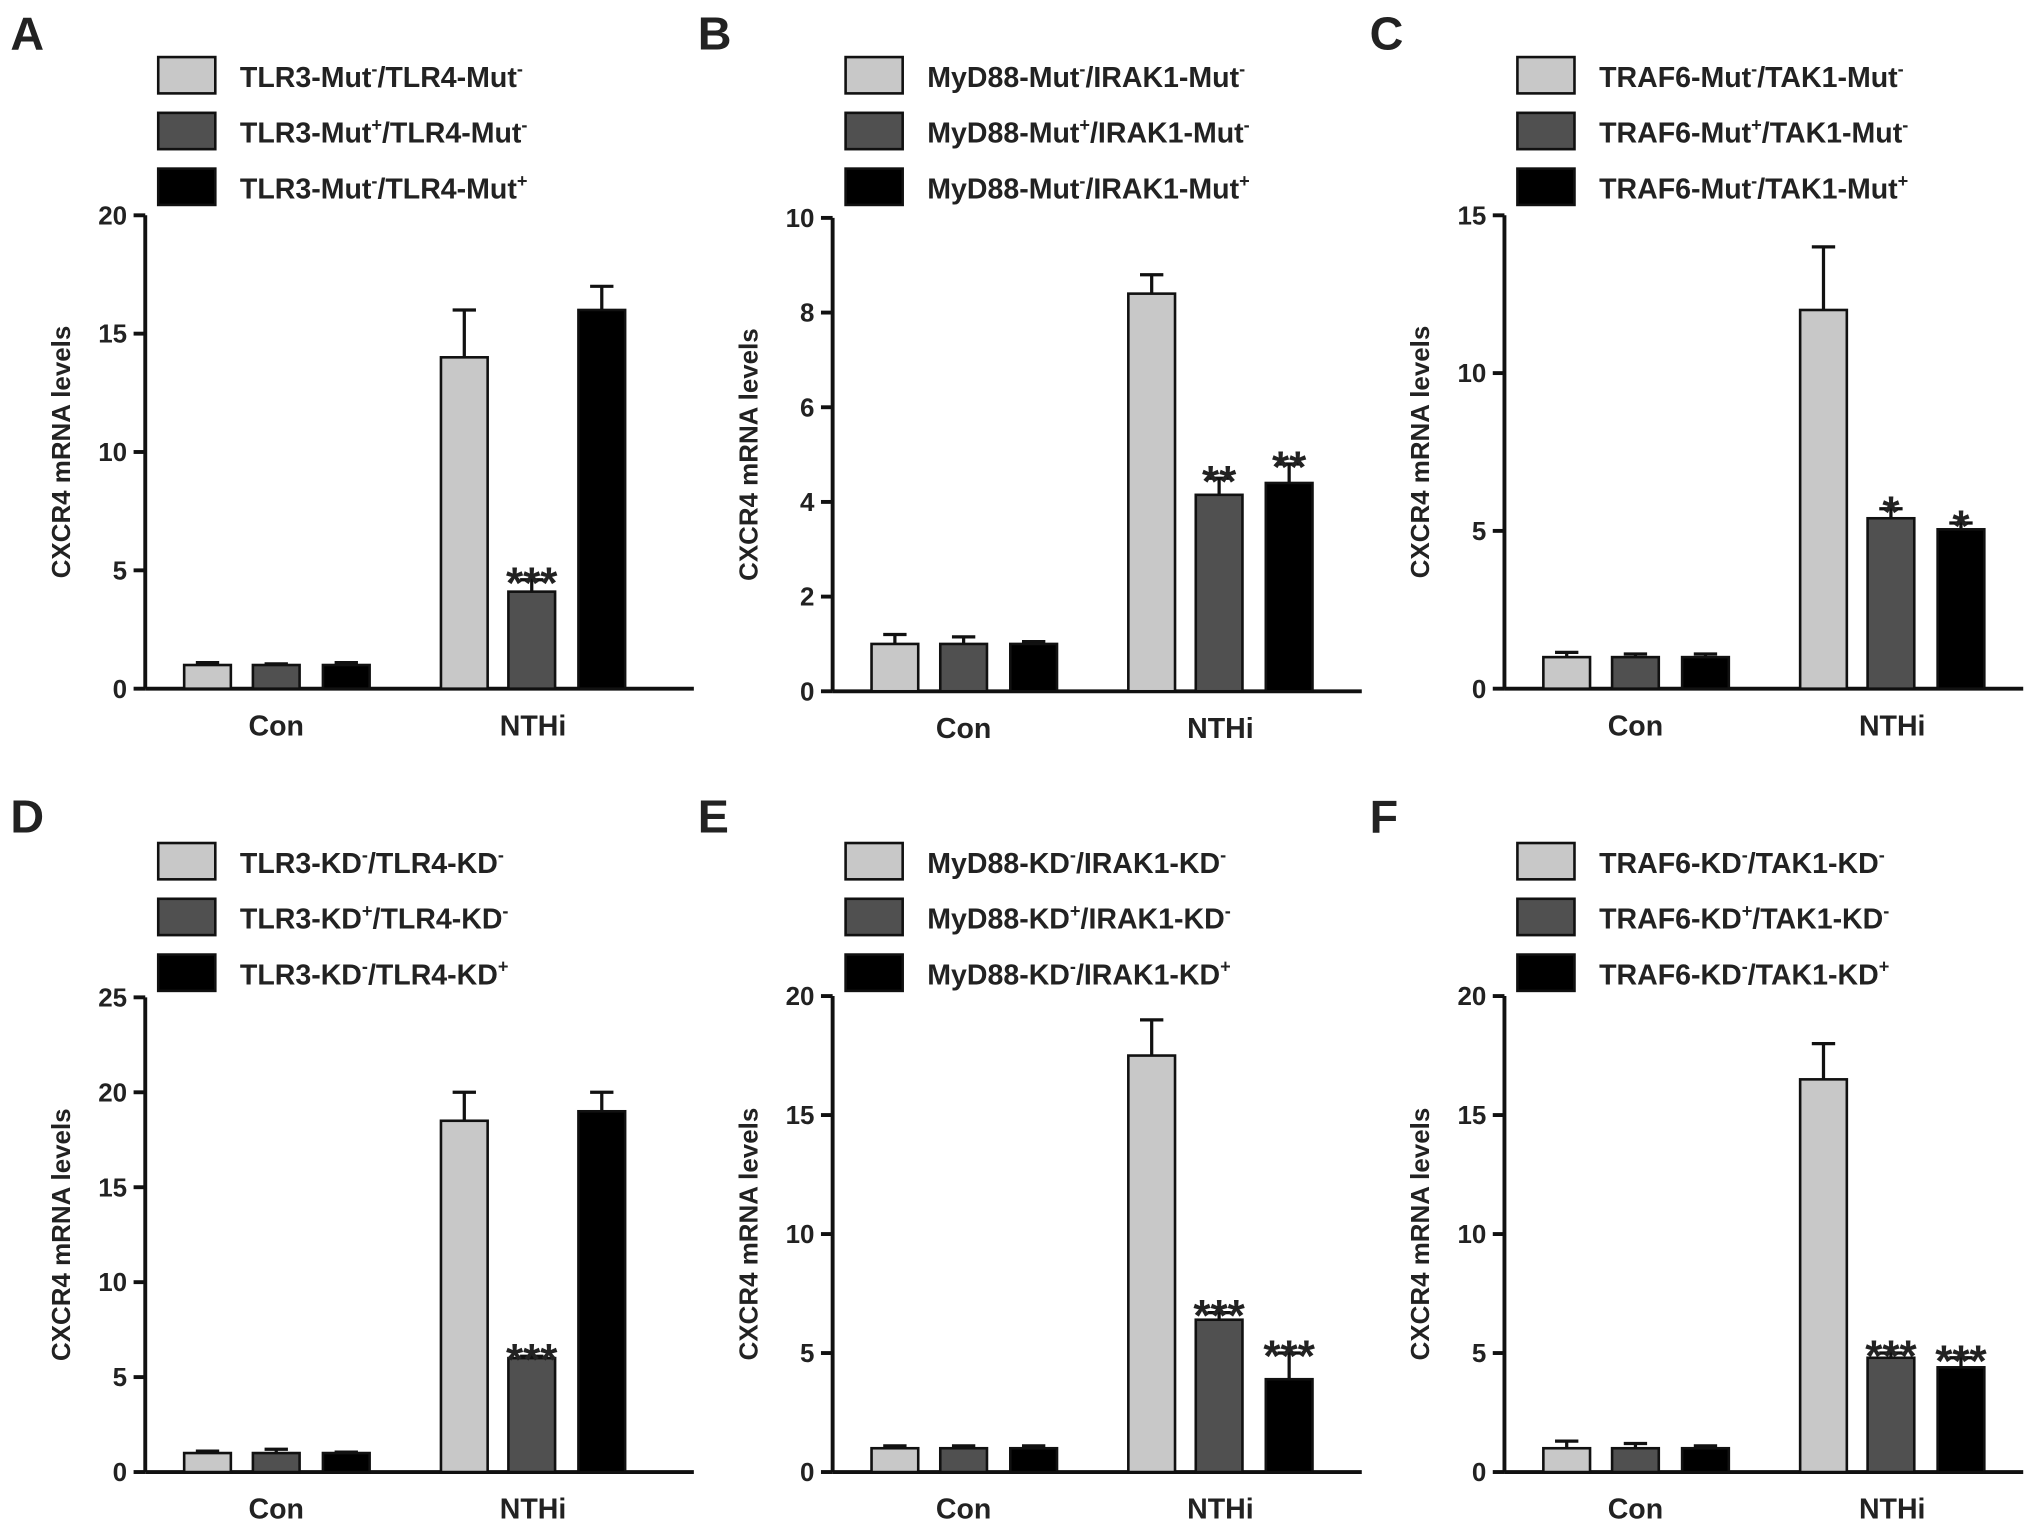 Image resolution: width=2031 pixels, height=1533 pixels. What do you see at coordinates (713, 817) in the screenshot?
I see `panel-letter: E` at bounding box center [713, 817].